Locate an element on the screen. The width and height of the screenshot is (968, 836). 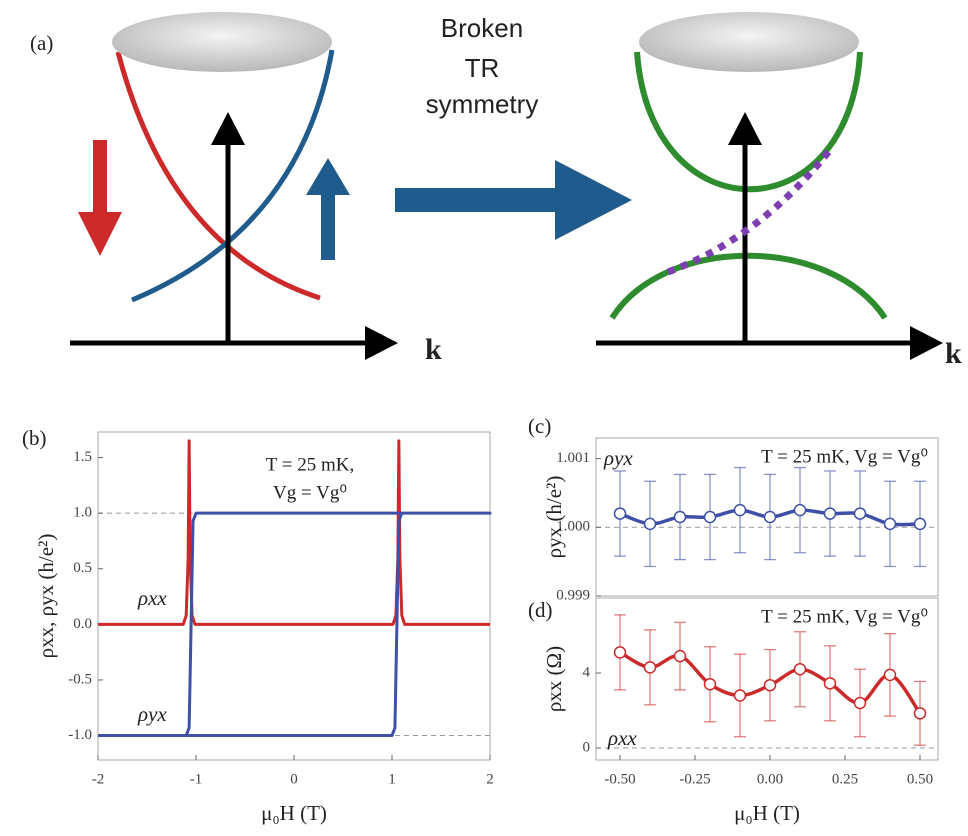
conduction-band is located at coordinates (748, 122).